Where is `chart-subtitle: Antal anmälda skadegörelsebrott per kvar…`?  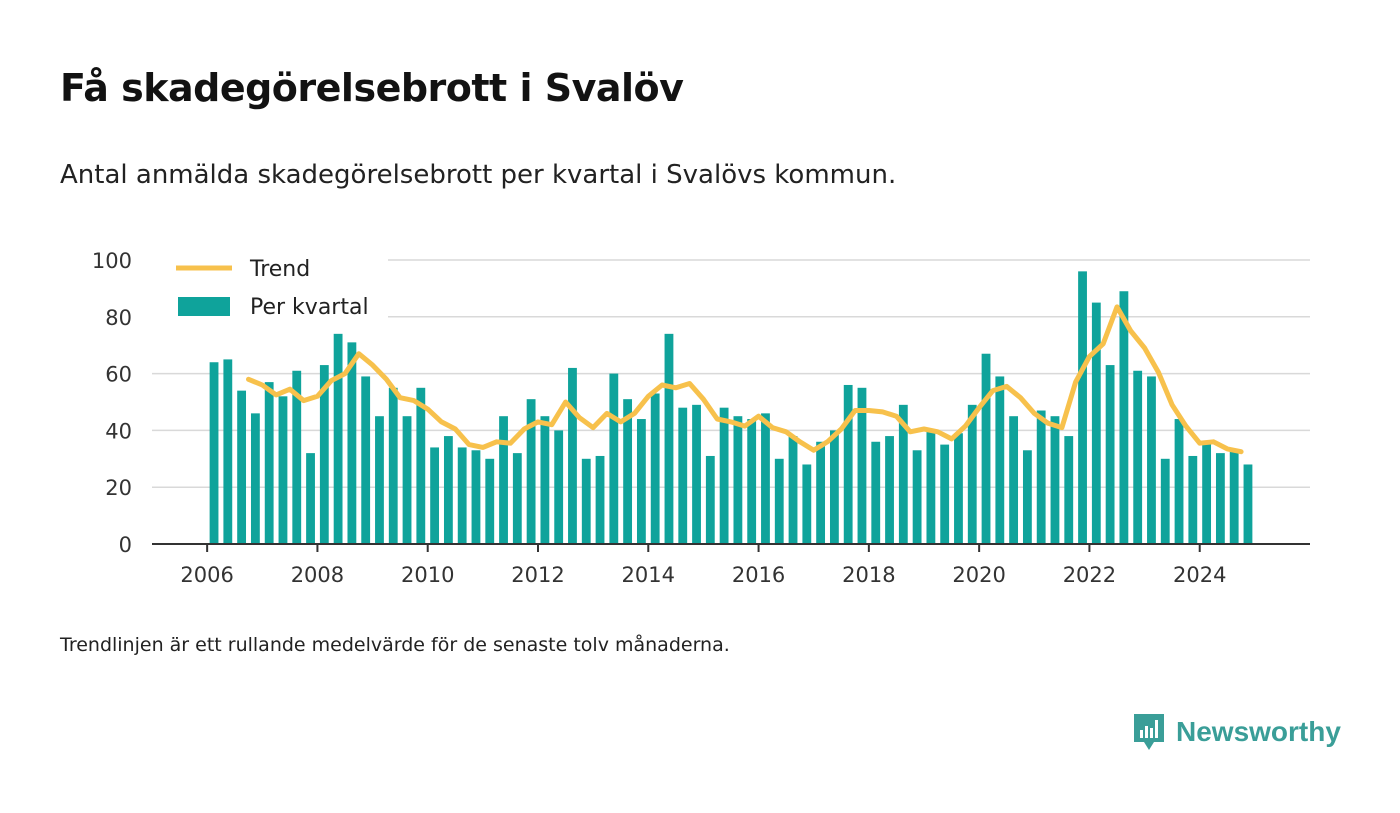
chart-subtitle: Antal anmälda skadegörelsebrott per kvar… is located at coordinates (478, 175).